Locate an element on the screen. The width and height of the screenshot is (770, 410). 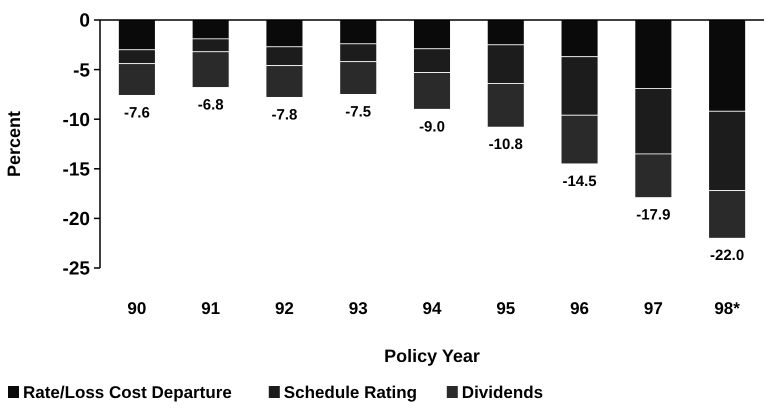
total-label: -9.0 is located at coordinates (432, 127).